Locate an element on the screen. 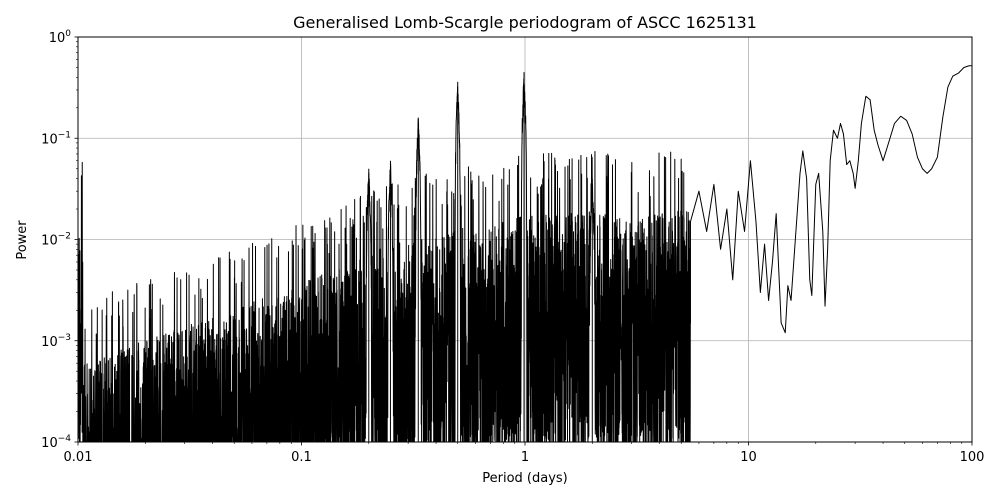 The height and width of the screenshot is (500, 1000). y-tick-label: 10⁰ is located at coordinates (60, 37).